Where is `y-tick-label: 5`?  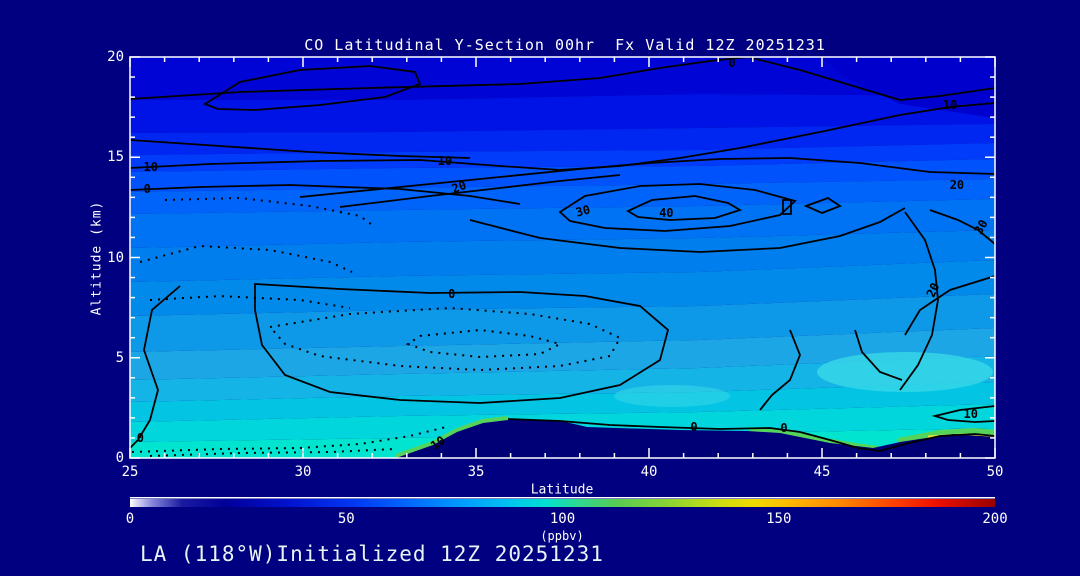
y-tick-label: 5 is located at coordinates (119, 357).